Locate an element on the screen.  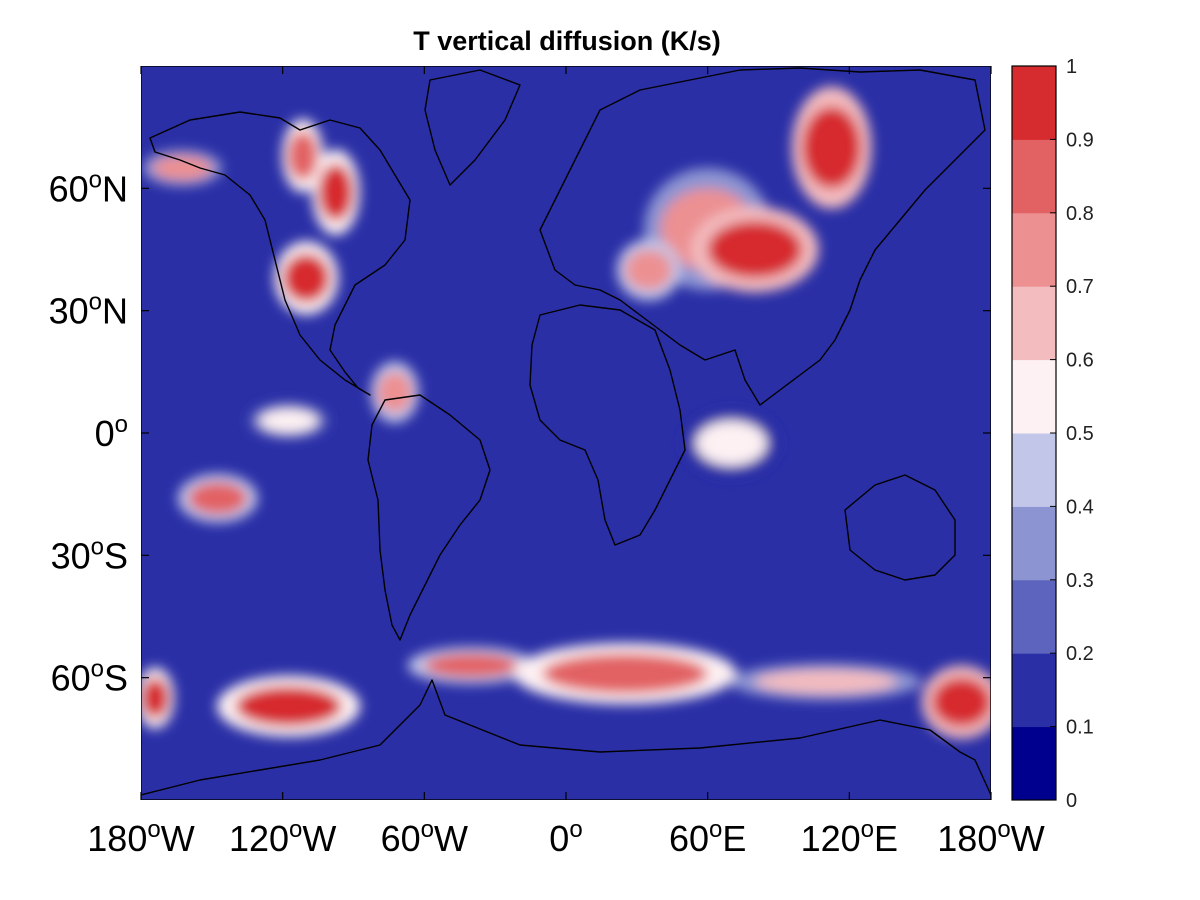
colorbar-tick-label: 0.7 is located at coordinates (1080, 287).